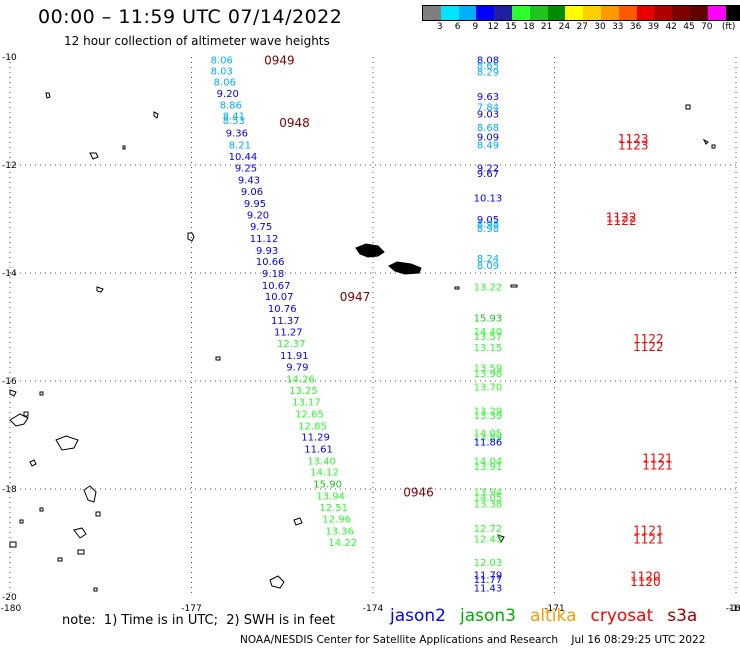 The image size is (740, 650). Describe the element at coordinates (9, 382) in the screenshot. I see `y-tick-label: -16` at that location.